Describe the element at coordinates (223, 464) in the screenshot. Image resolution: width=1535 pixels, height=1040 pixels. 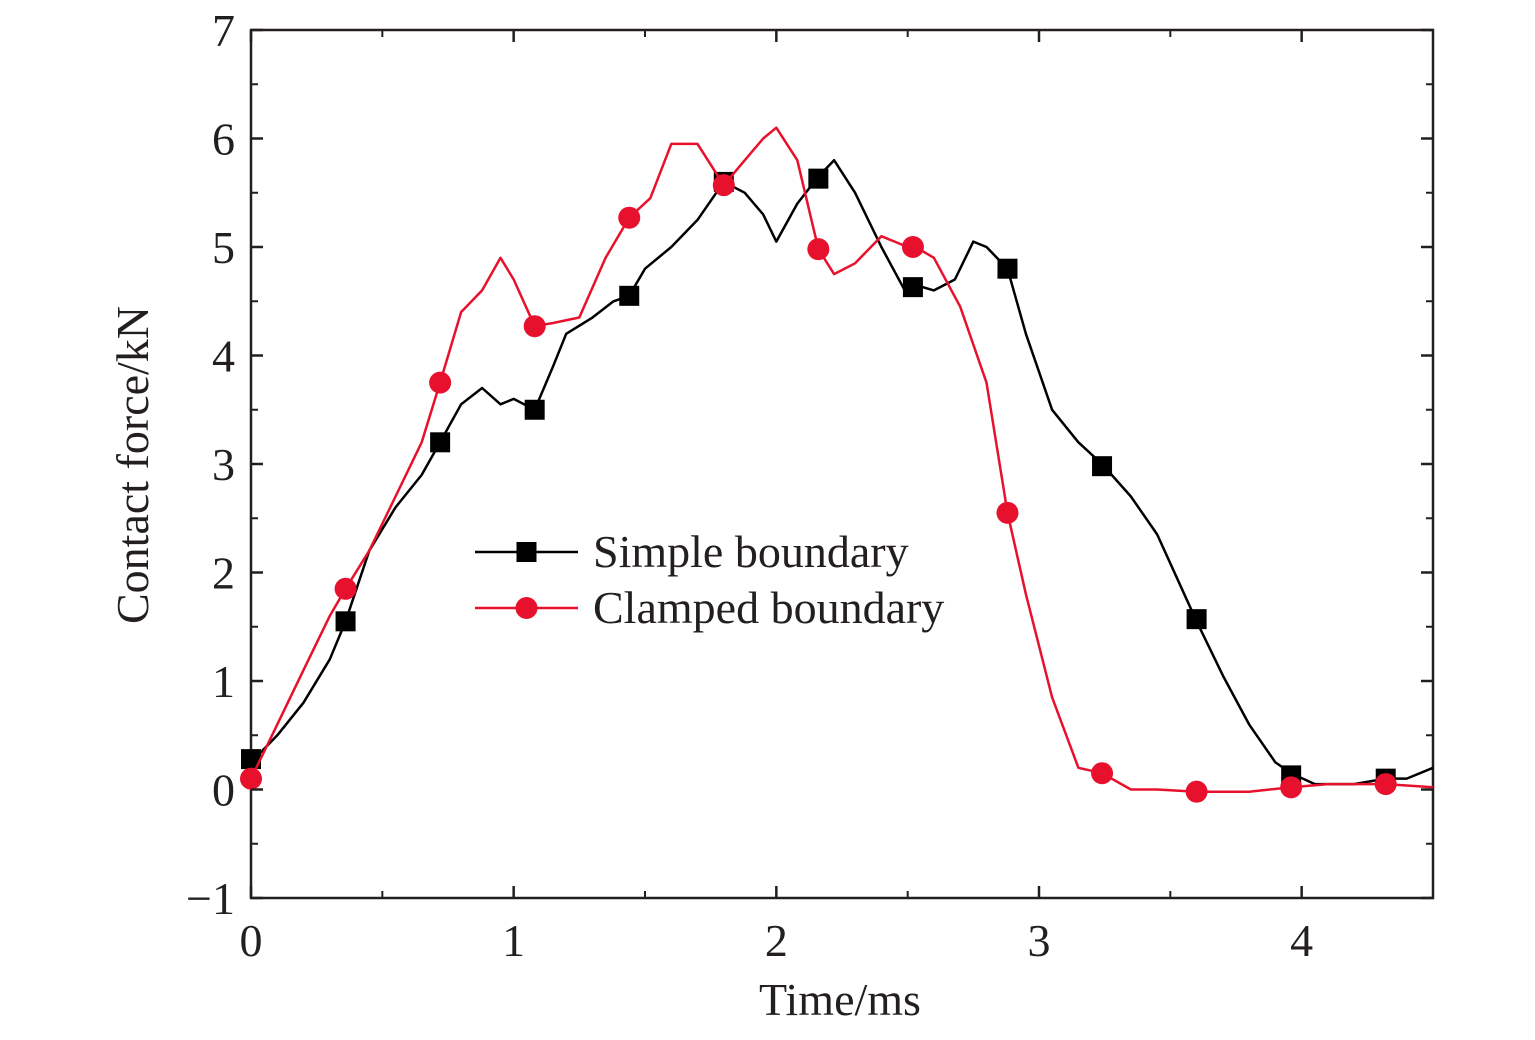
I see `y-tick-label: 3` at that location.